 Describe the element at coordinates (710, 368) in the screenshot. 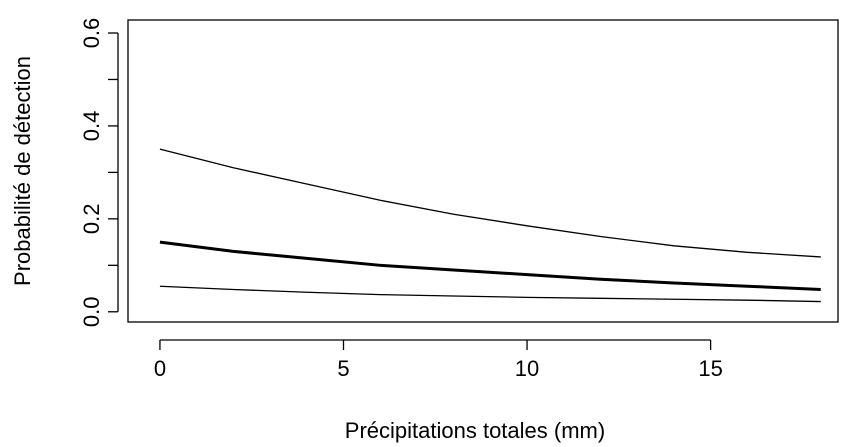

I see `x-tick-label: 15` at that location.